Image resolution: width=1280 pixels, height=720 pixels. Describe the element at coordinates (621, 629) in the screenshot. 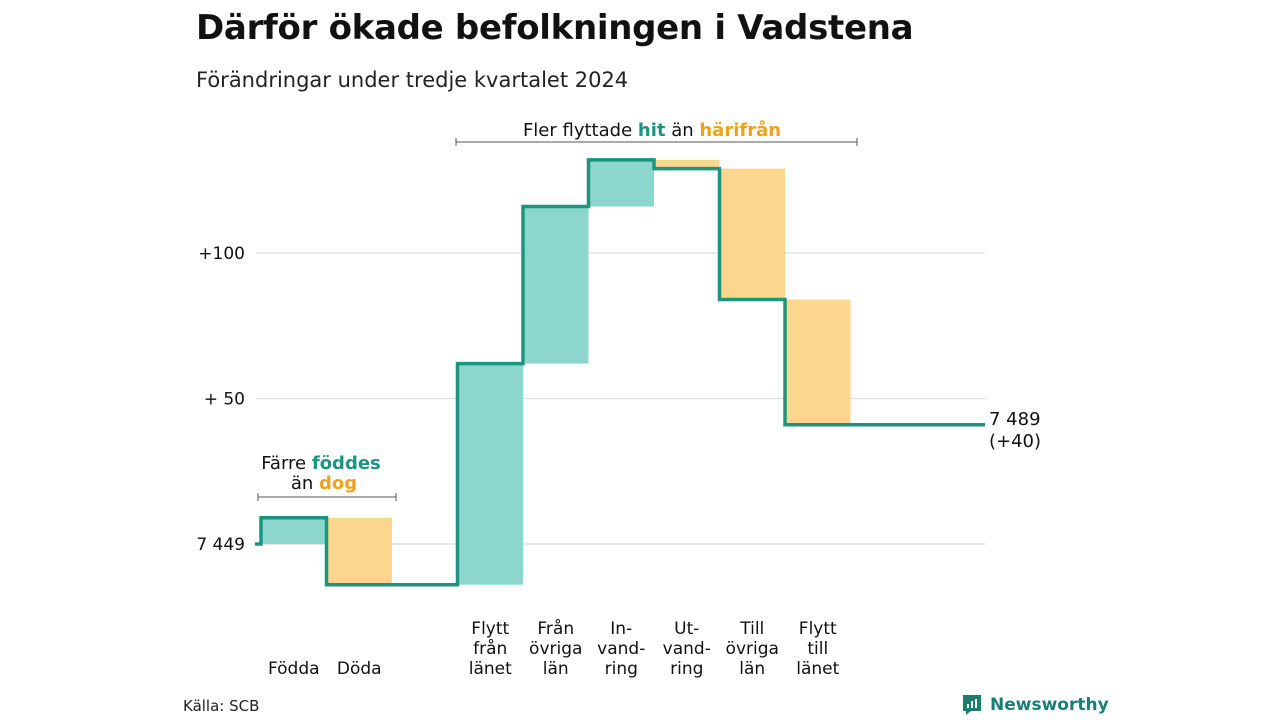

I see `x-tick-label: In-` at that location.